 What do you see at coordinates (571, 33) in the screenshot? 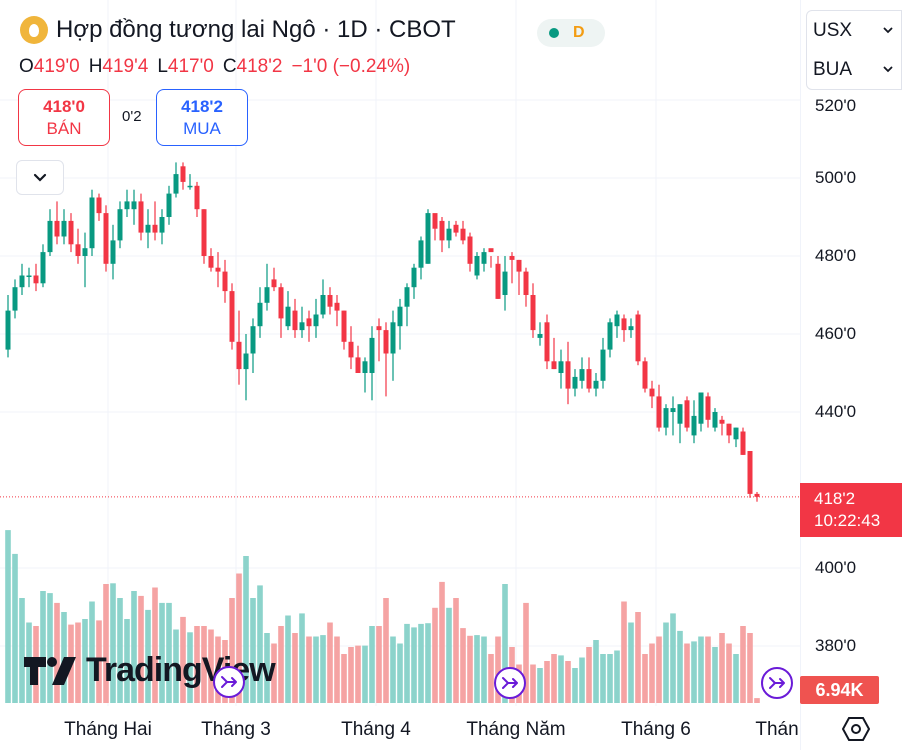
I see `market-status-badge: D` at bounding box center [571, 33].